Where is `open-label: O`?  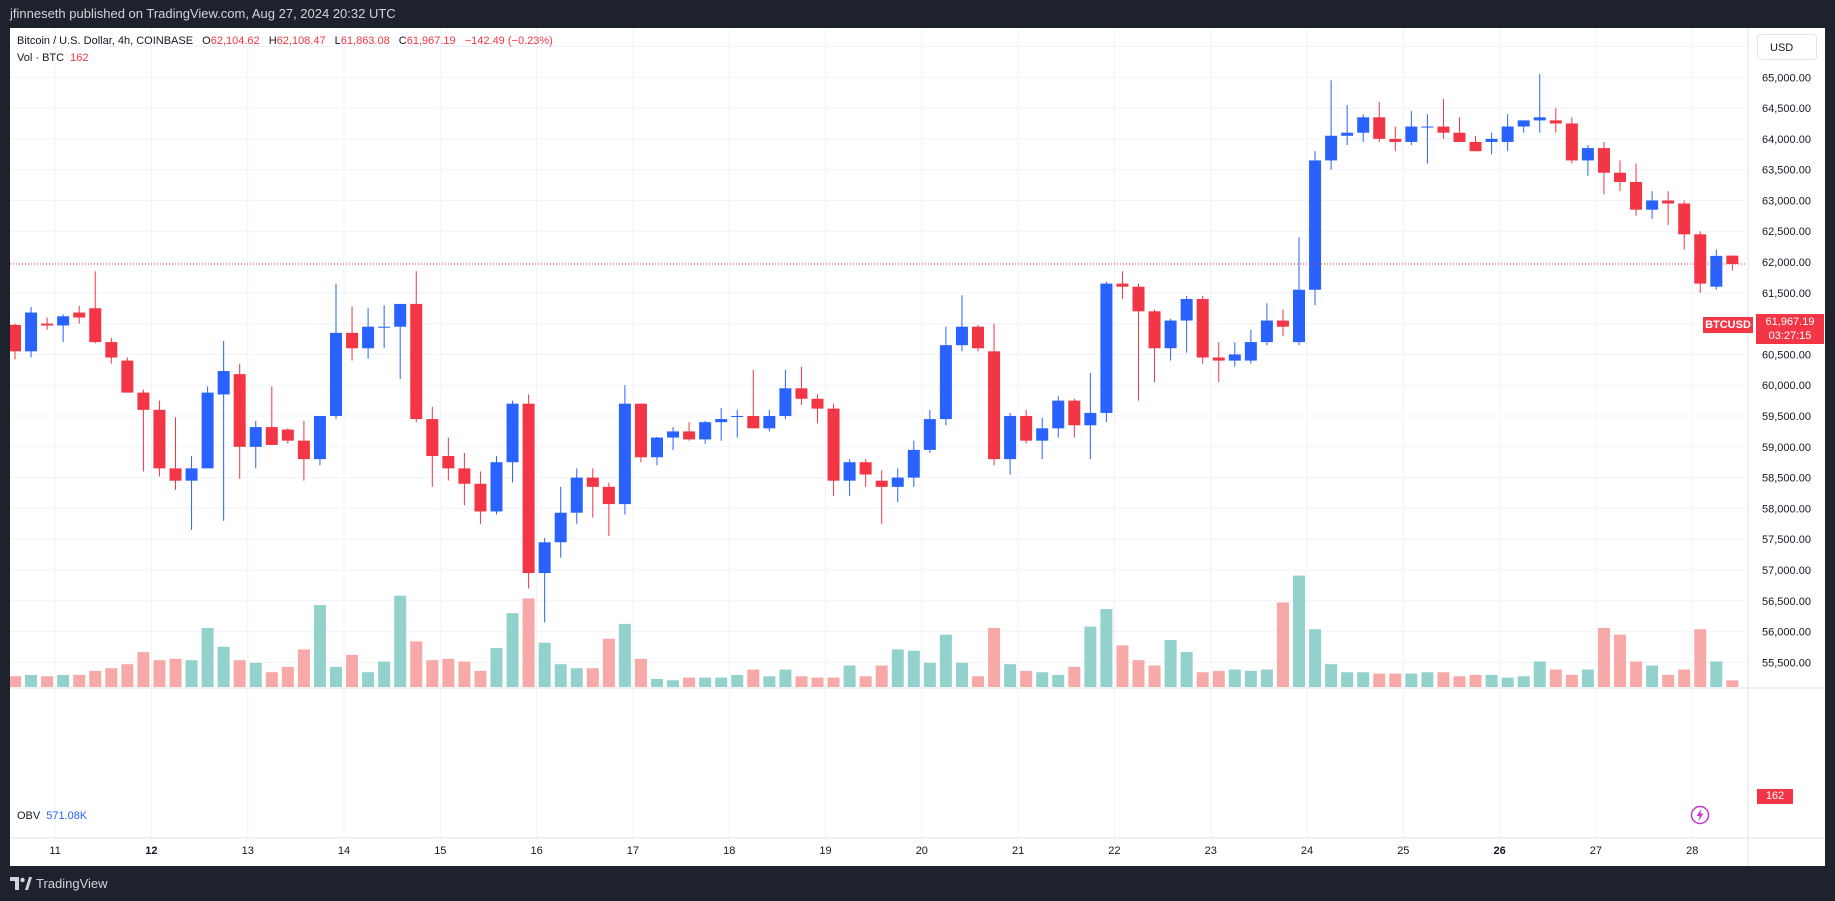 open-label: O is located at coordinates (206, 41).